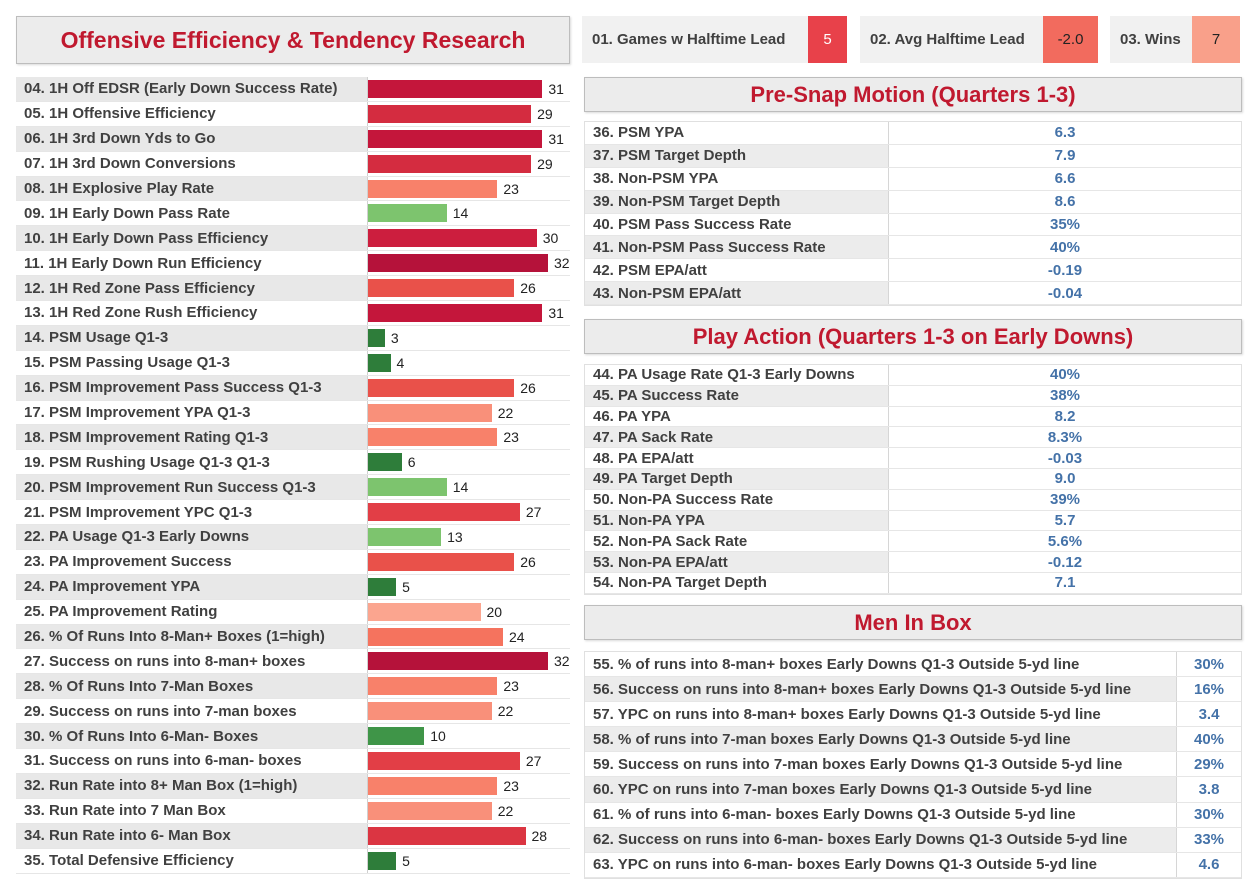  Describe the element at coordinates (293, 363) in the screenshot. I see `chart-row: 15. PSM Passing Usage Q1-3 4` at that location.